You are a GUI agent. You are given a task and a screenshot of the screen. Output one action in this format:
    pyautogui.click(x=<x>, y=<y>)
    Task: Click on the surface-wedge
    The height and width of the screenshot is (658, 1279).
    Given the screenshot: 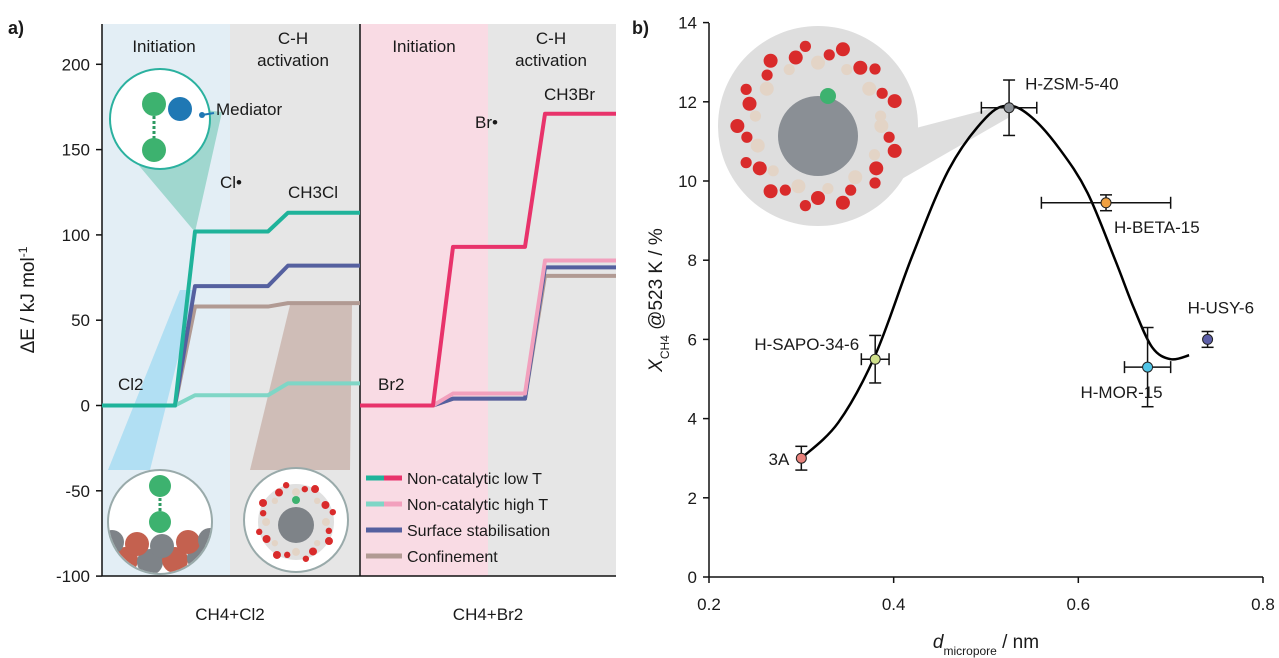 What is the action you would take?
    pyautogui.click(x=151, y=380)
    